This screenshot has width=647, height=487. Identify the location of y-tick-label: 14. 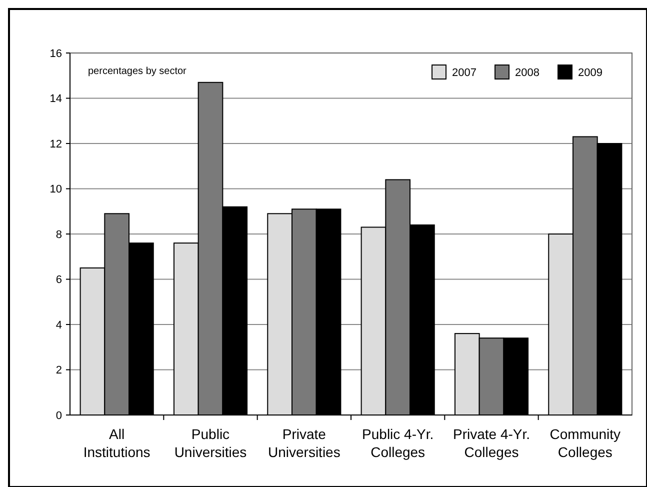
(56, 99).